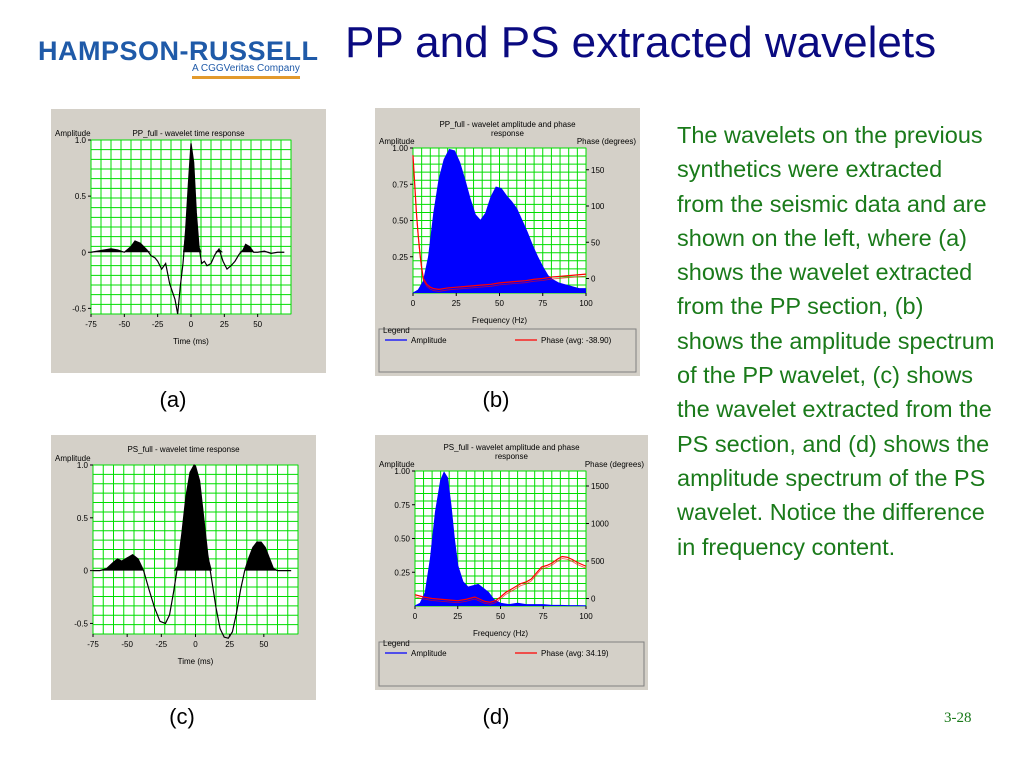  Describe the element at coordinates (958, 718) in the screenshot. I see `slide-number: 3-28` at that location.